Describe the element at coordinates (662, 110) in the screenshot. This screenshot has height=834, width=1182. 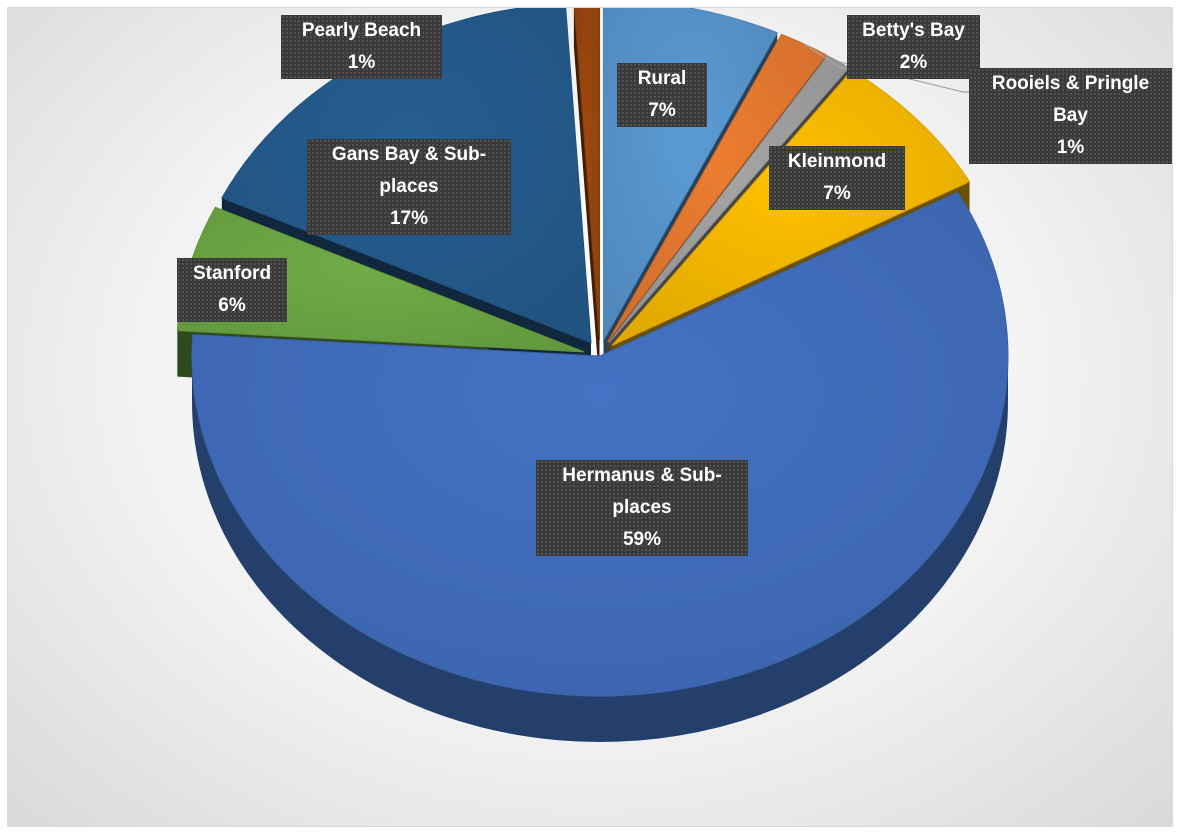
I see `data-label-rural-value: 7%` at that location.